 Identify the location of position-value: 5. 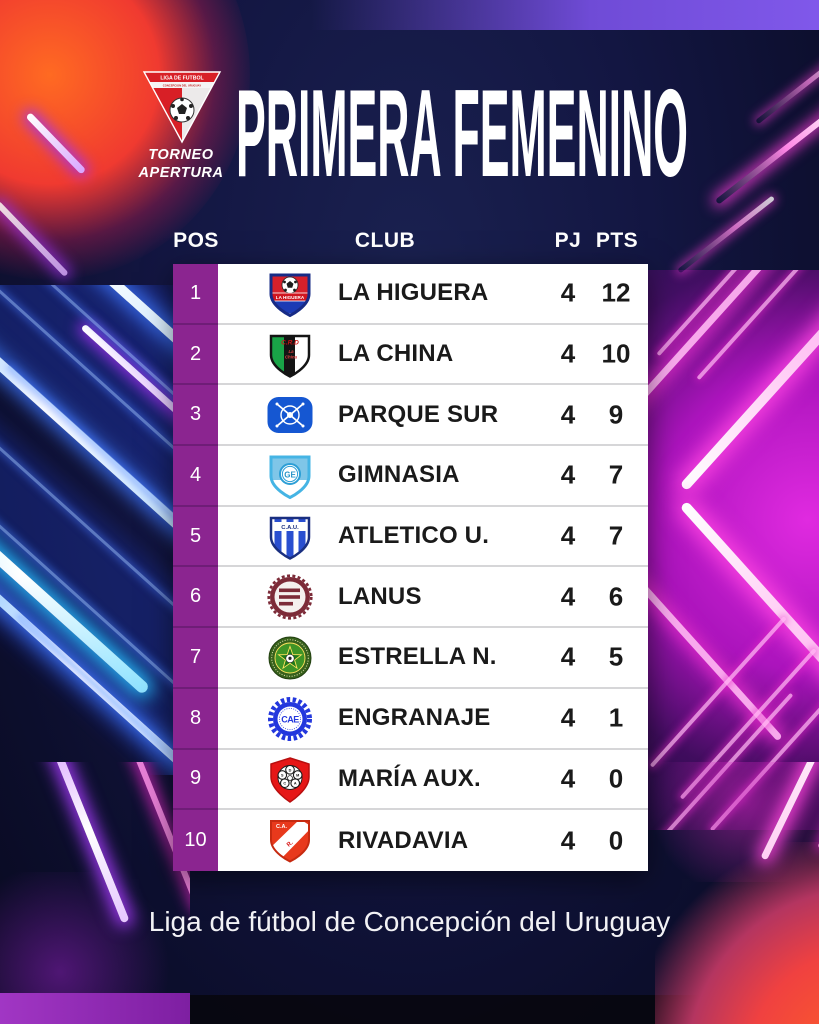
(195, 535).